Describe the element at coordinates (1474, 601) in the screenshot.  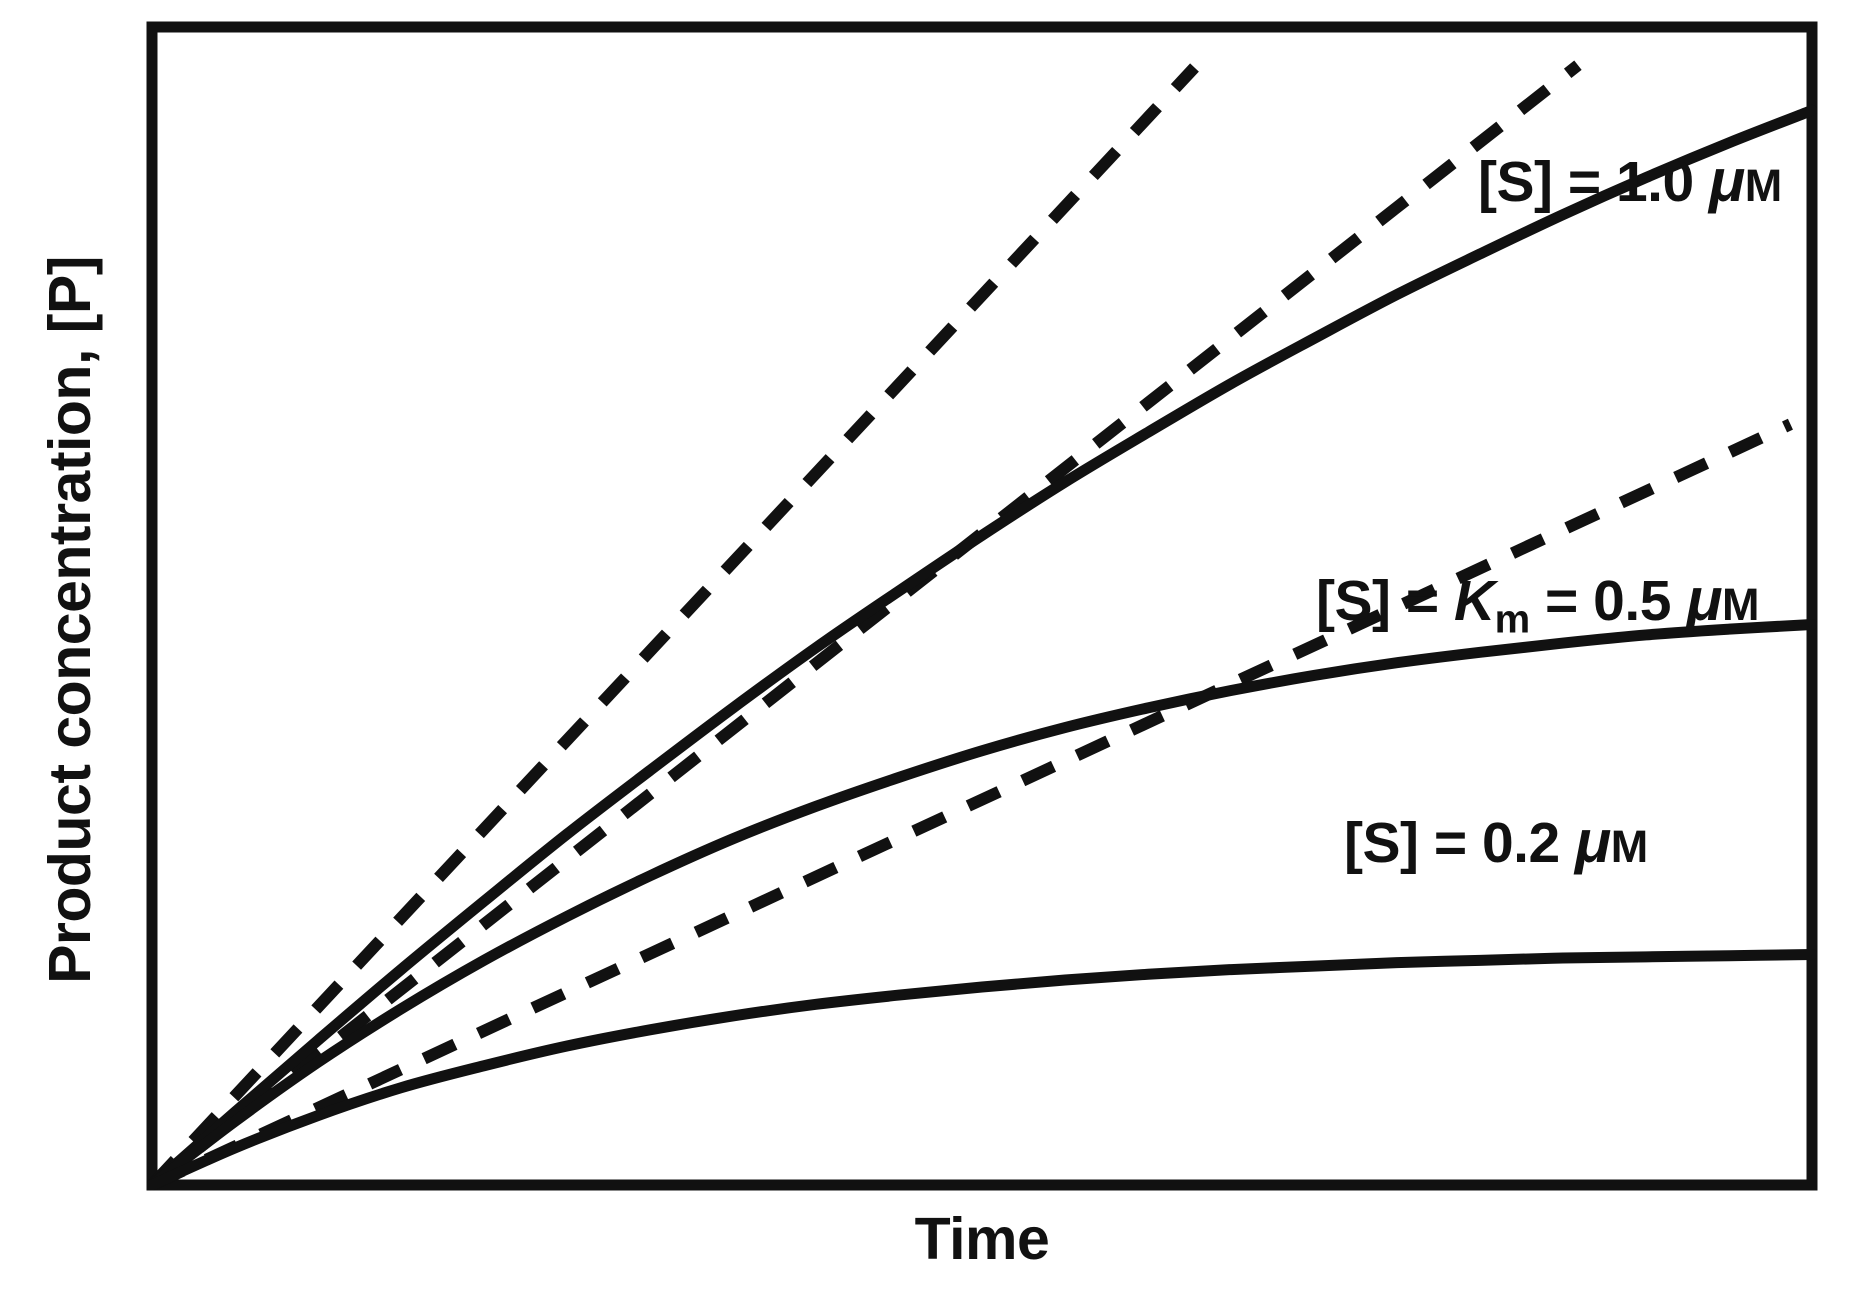
I see `label-km-k-symbol: K` at that location.